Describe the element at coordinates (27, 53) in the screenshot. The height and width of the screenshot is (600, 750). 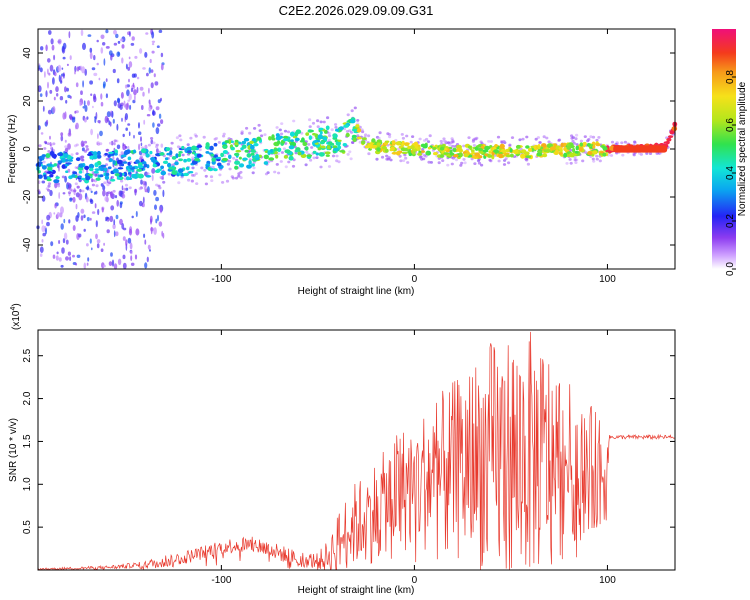
I see `y-tick-label: 40` at that location.